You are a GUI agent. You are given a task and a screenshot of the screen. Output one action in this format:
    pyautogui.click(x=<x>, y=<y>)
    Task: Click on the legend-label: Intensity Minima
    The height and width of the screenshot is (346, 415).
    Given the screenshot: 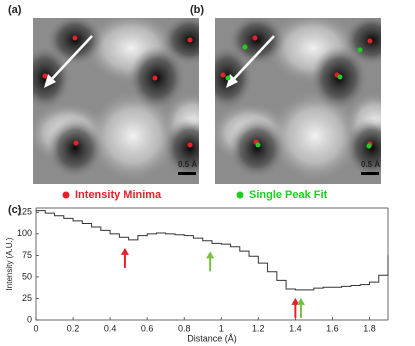 What is the action you would take?
    pyautogui.click(x=118, y=195)
    